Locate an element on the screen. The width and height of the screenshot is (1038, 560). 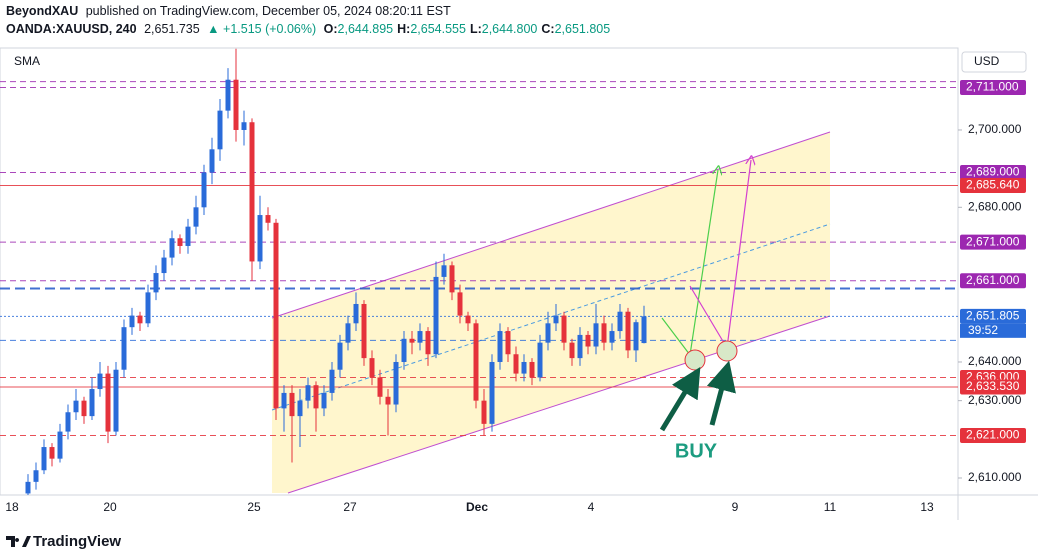
level-label: 2,661.000 is located at coordinates (993, 280).